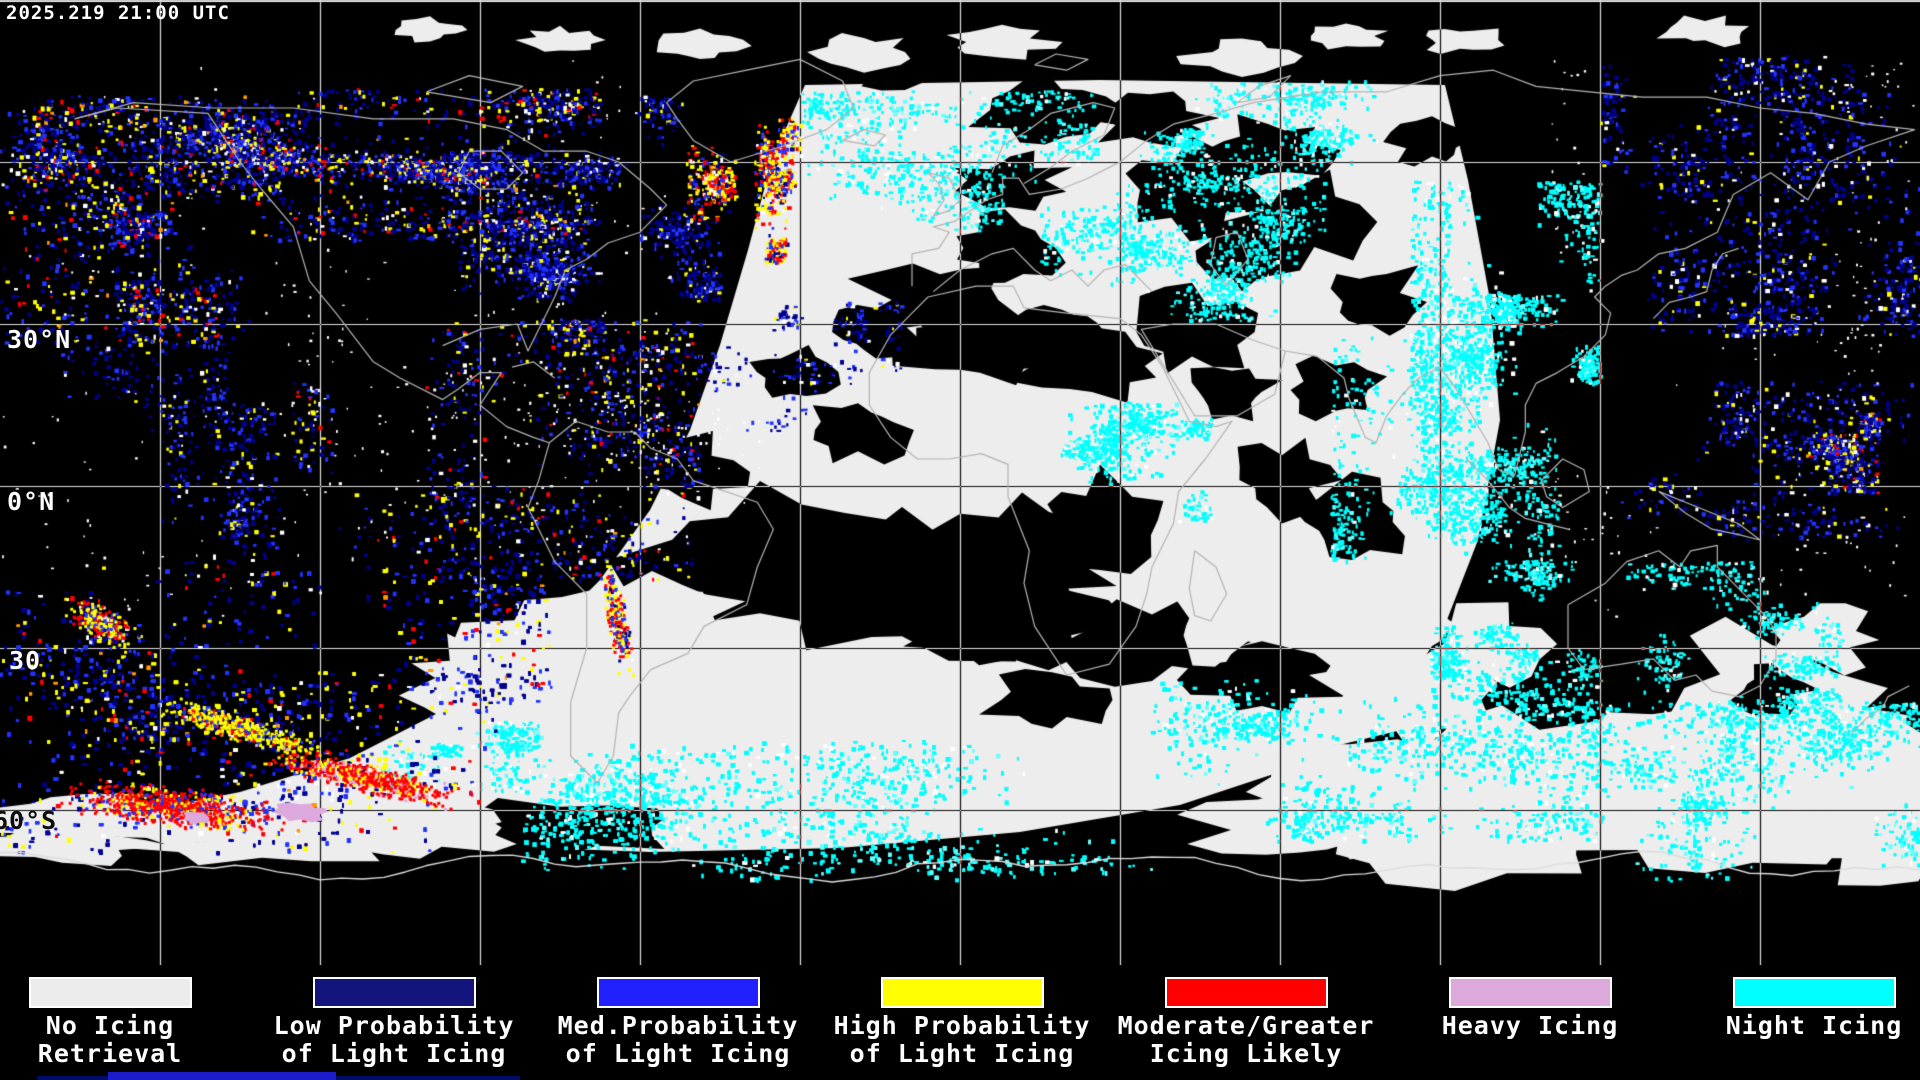  I want to click on legend-label: Moderate/Greater, so click(1246, 1025).